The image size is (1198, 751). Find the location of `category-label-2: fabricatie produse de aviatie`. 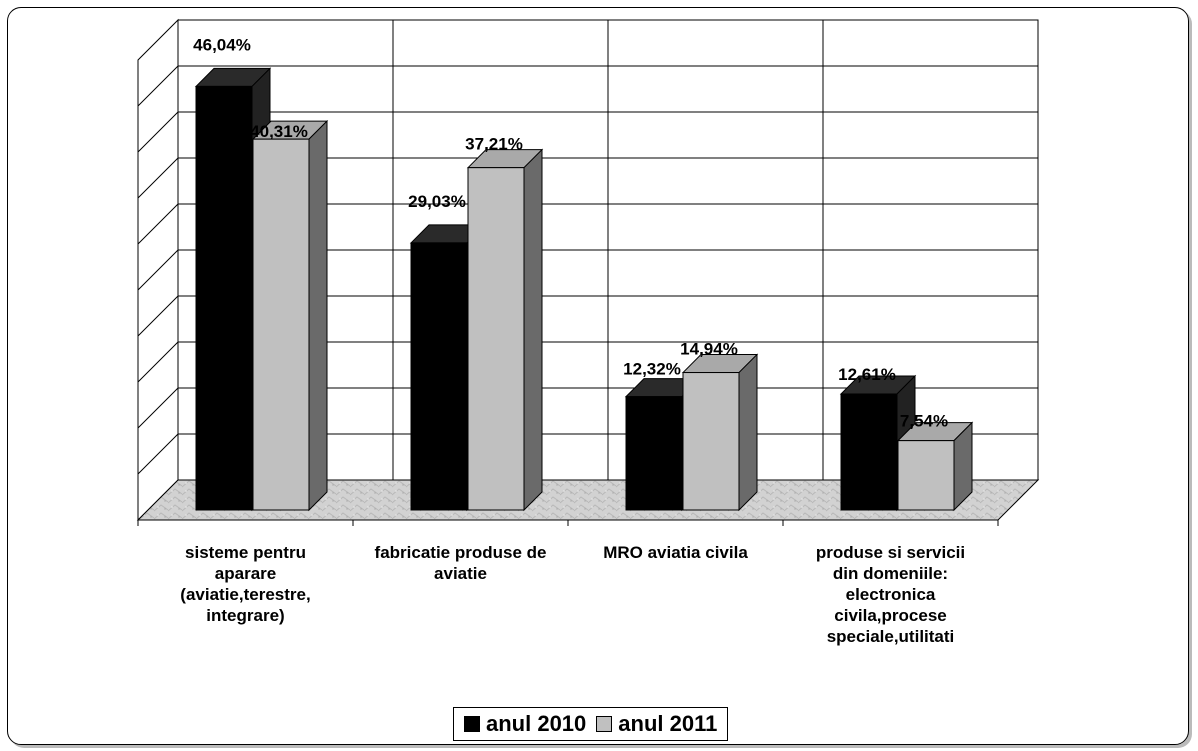

category-label-2: fabricatie produse de aviatie is located at coordinates (460, 563).